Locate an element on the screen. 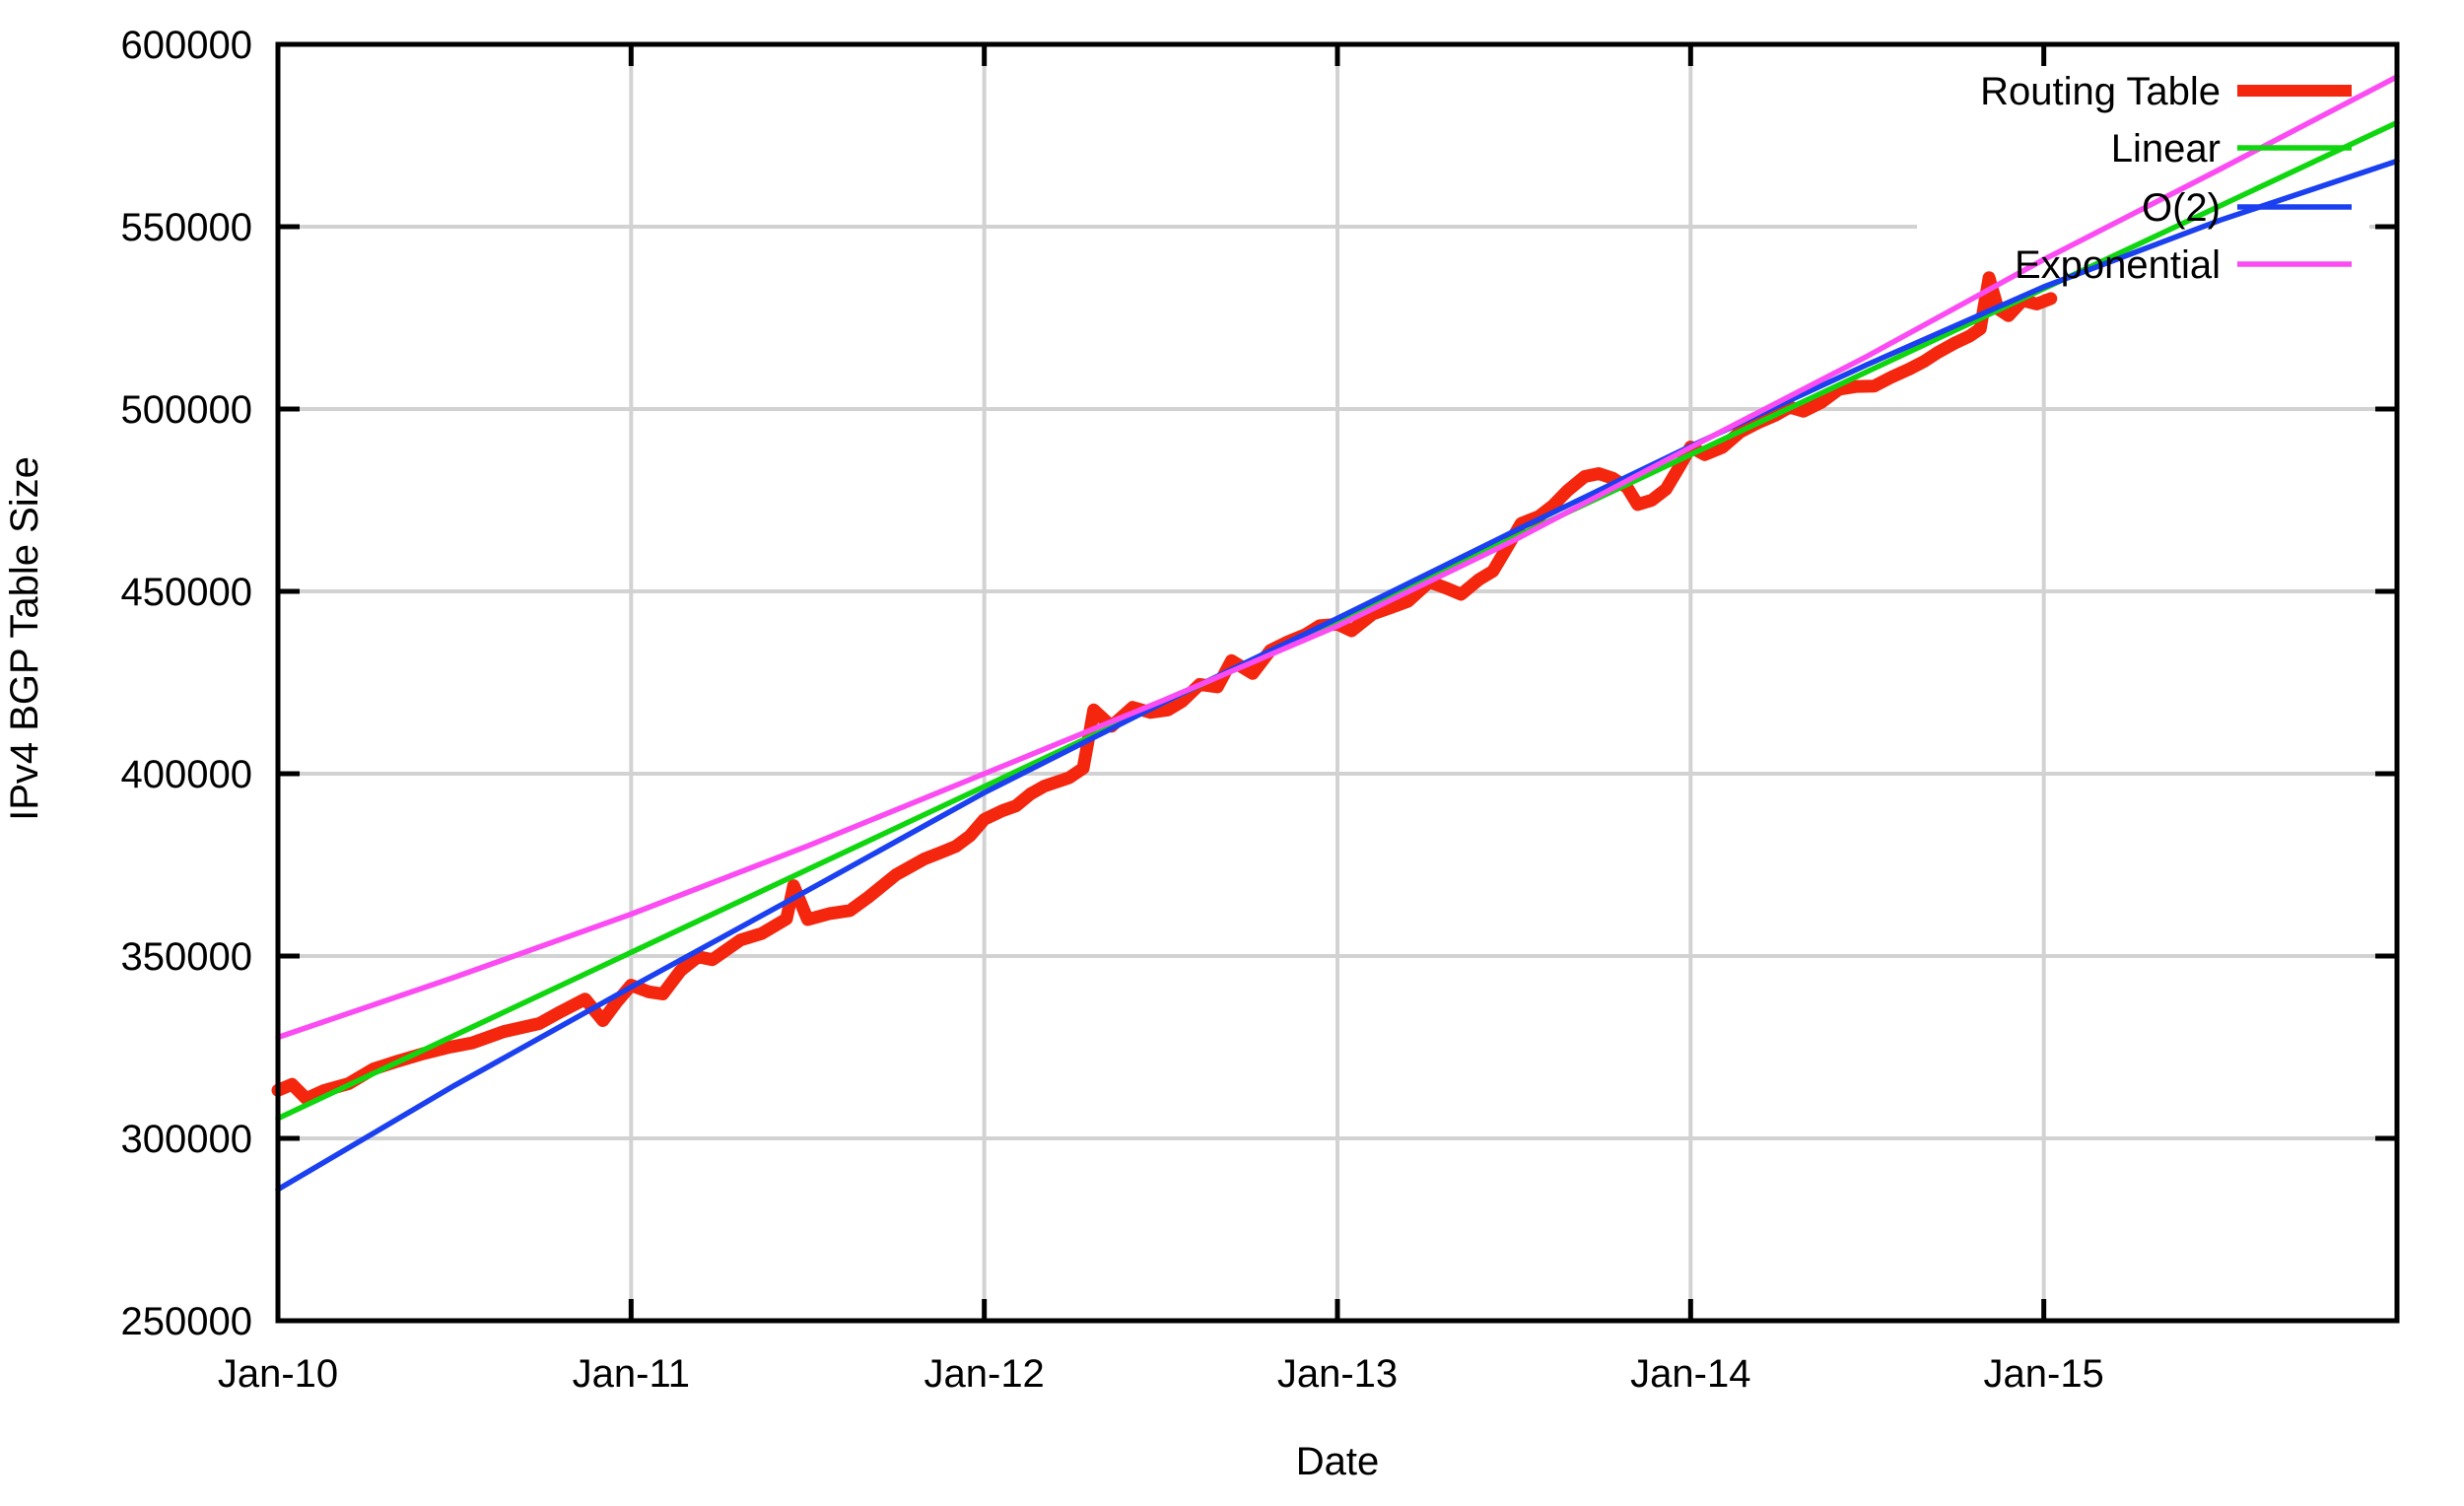  x-tick-label: Jan-13 is located at coordinates (1337, 1374).